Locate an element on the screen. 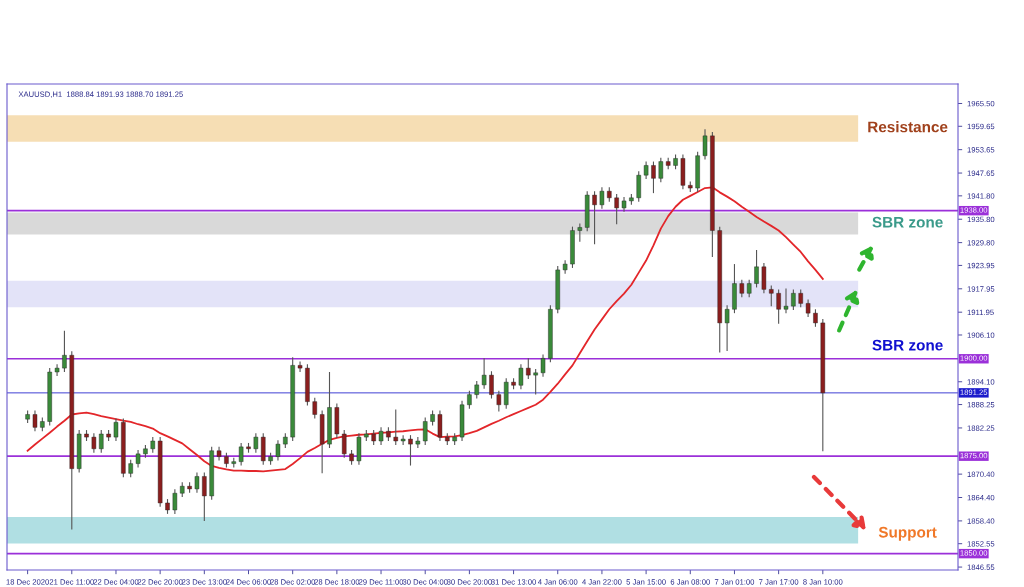 This screenshot has height=587, width=1024. text: Resistance is located at coordinates (908, 127).